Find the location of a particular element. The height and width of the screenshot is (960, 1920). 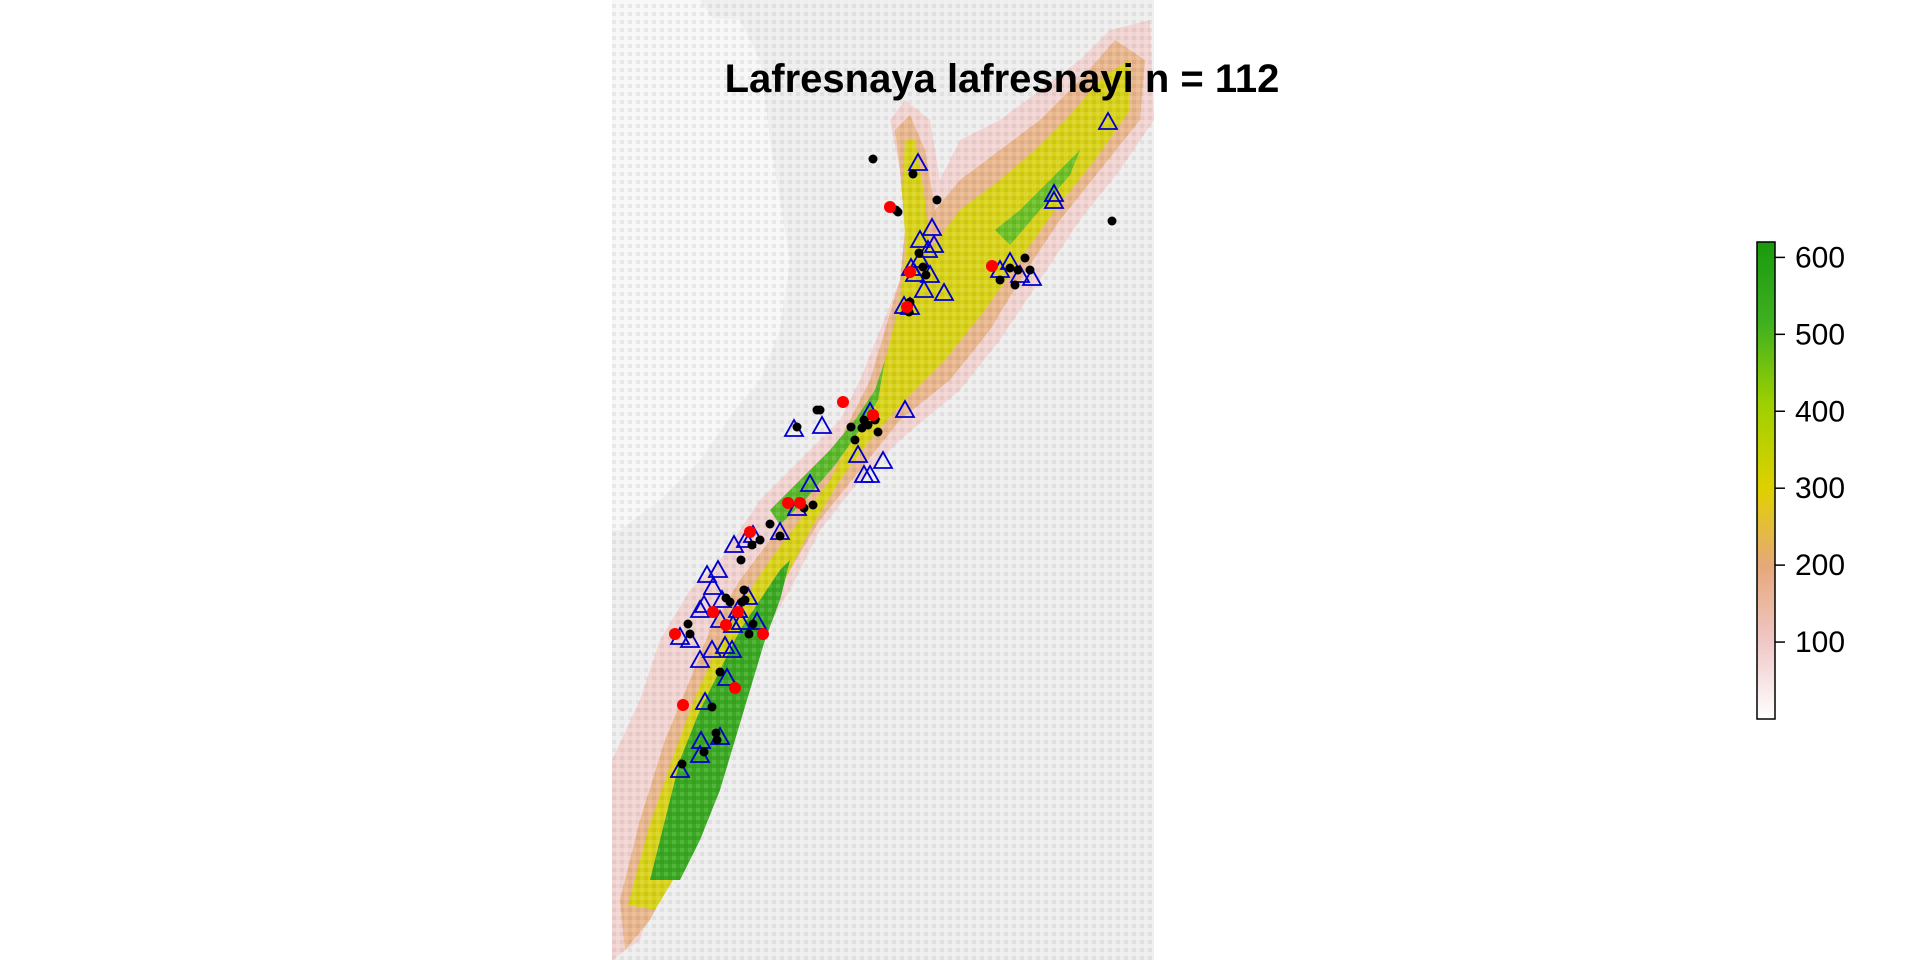

legend-tick-label: 500 is located at coordinates (1820, 334).